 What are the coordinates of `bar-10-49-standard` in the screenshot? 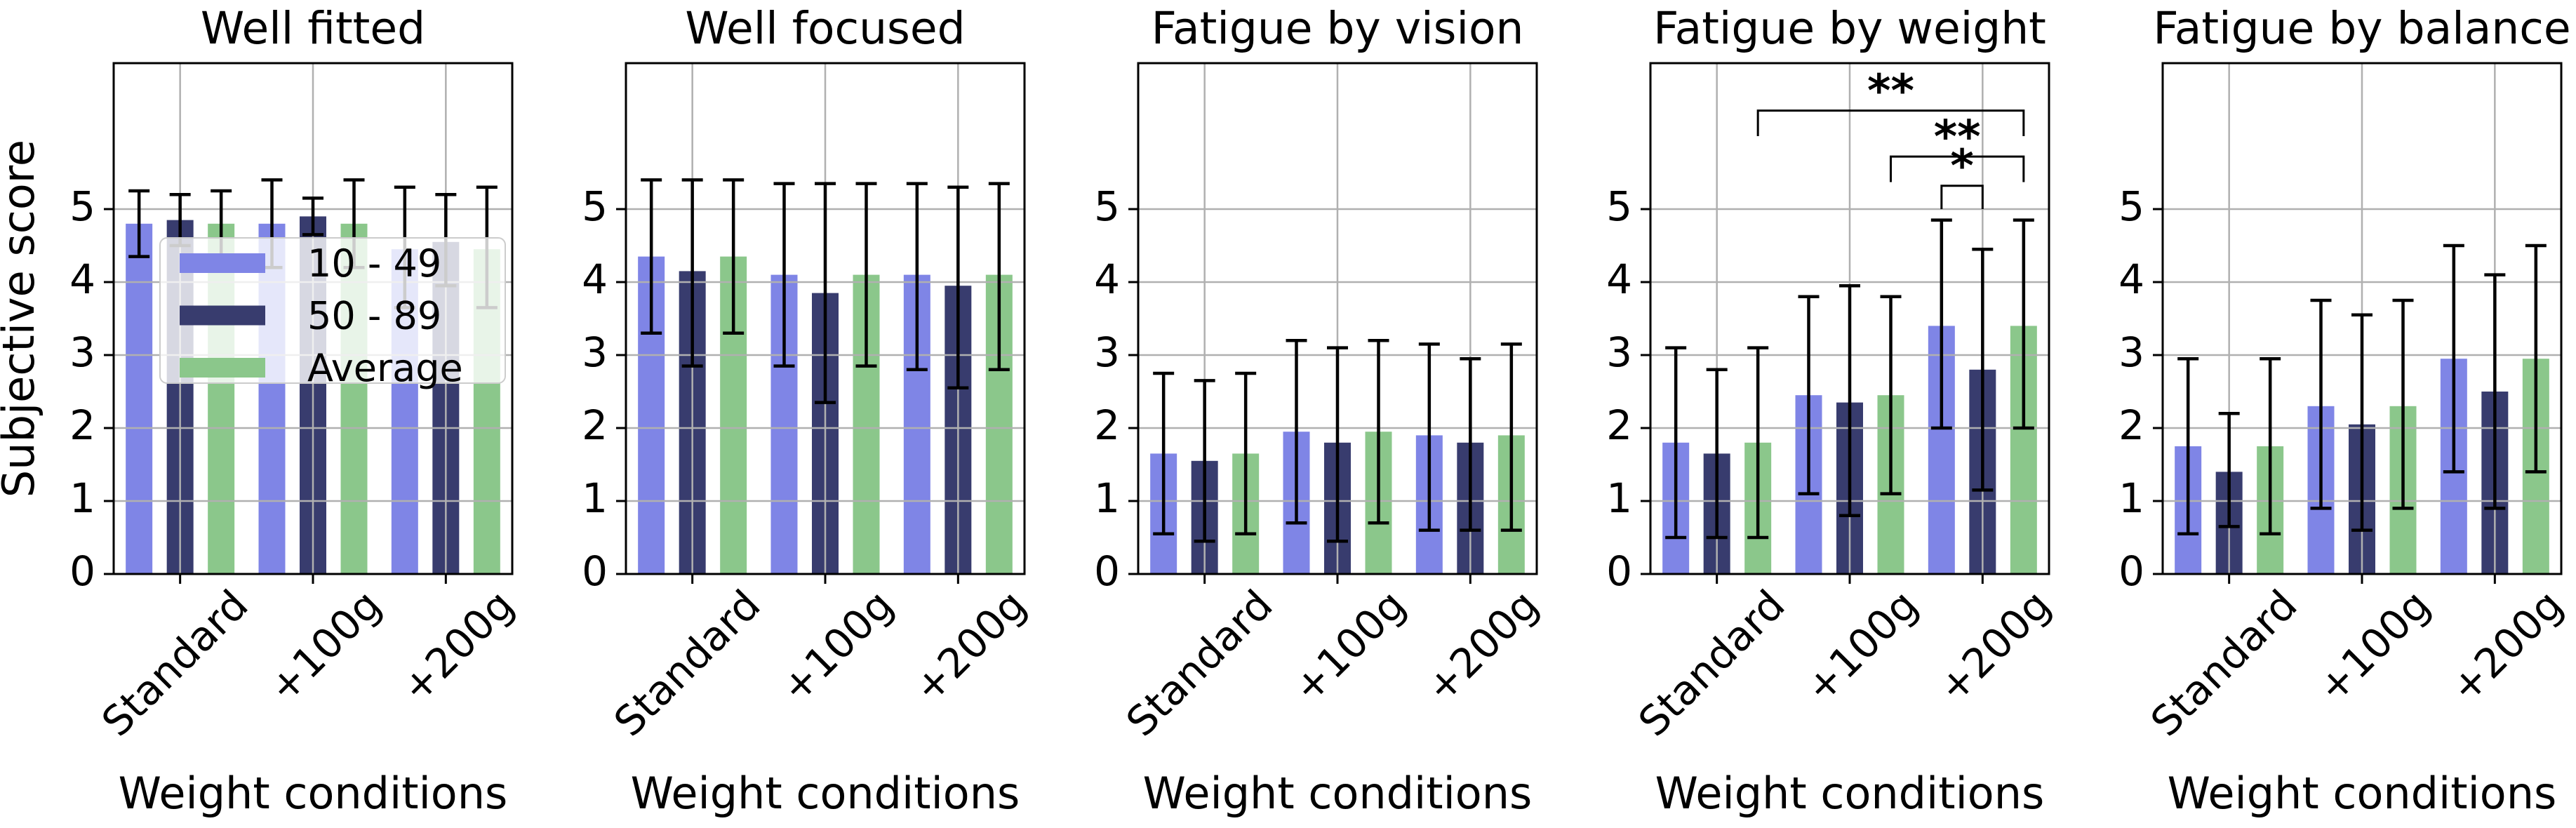 It's located at (139, 398).